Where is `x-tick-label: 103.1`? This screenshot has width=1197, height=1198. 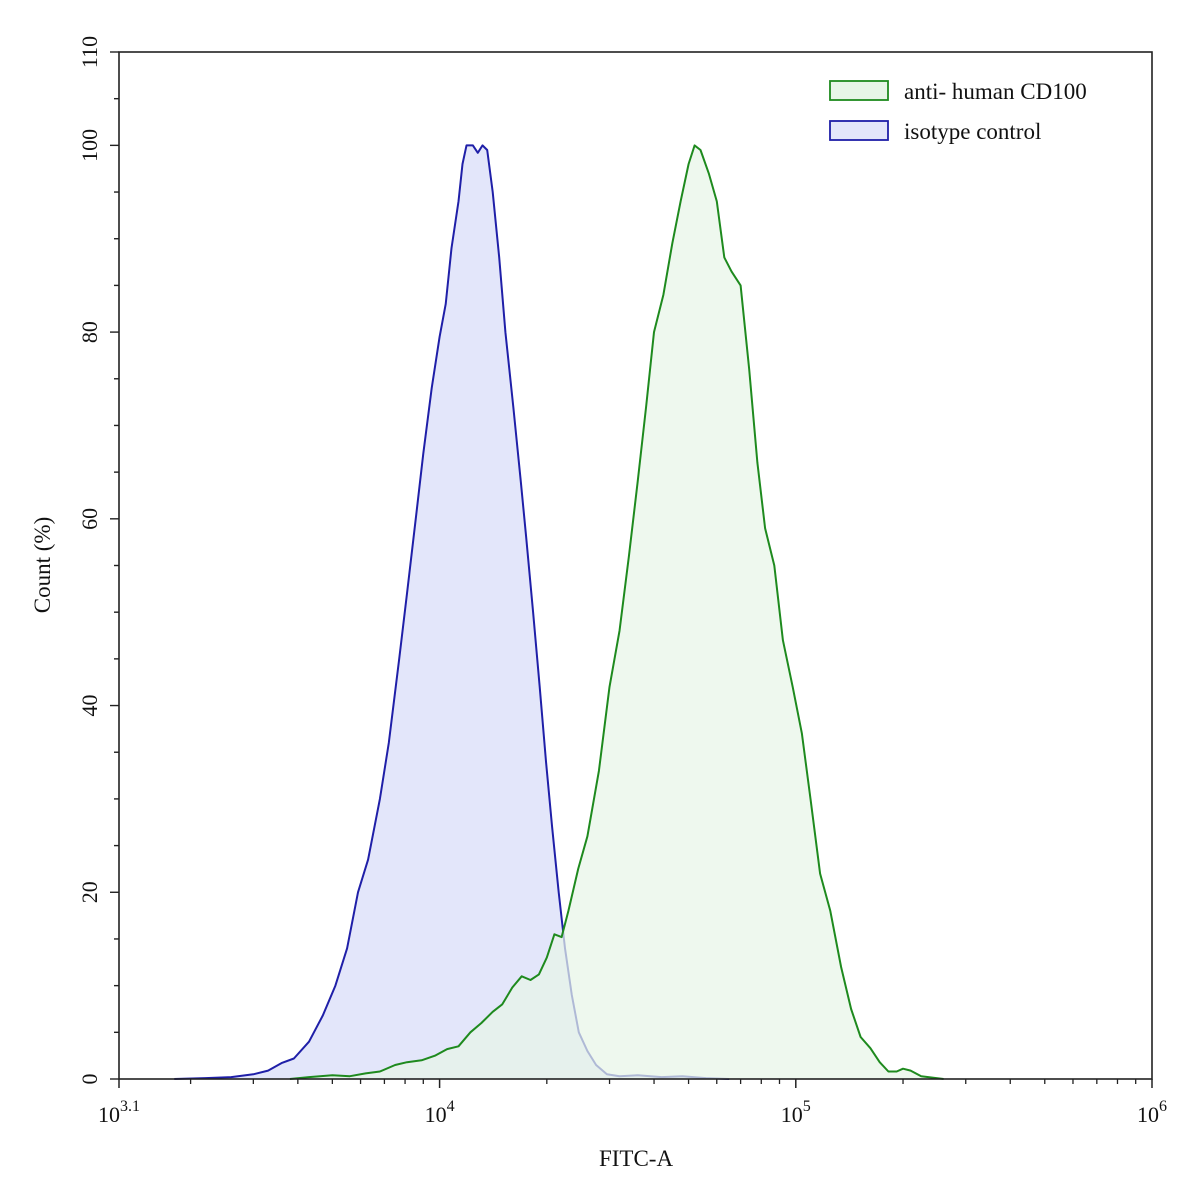
x-tick-label: 103.1 is located at coordinates (119, 1112).